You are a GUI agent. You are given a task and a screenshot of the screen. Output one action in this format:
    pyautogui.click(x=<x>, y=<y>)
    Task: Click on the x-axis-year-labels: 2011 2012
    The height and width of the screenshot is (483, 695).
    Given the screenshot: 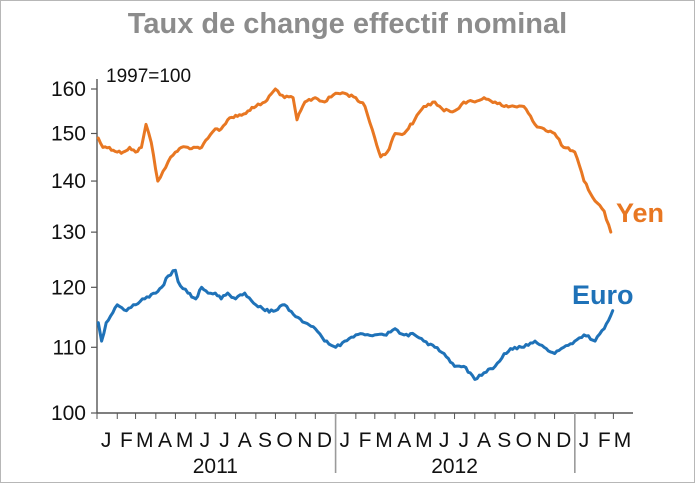 What is the action you would take?
    pyautogui.click(x=335, y=466)
    